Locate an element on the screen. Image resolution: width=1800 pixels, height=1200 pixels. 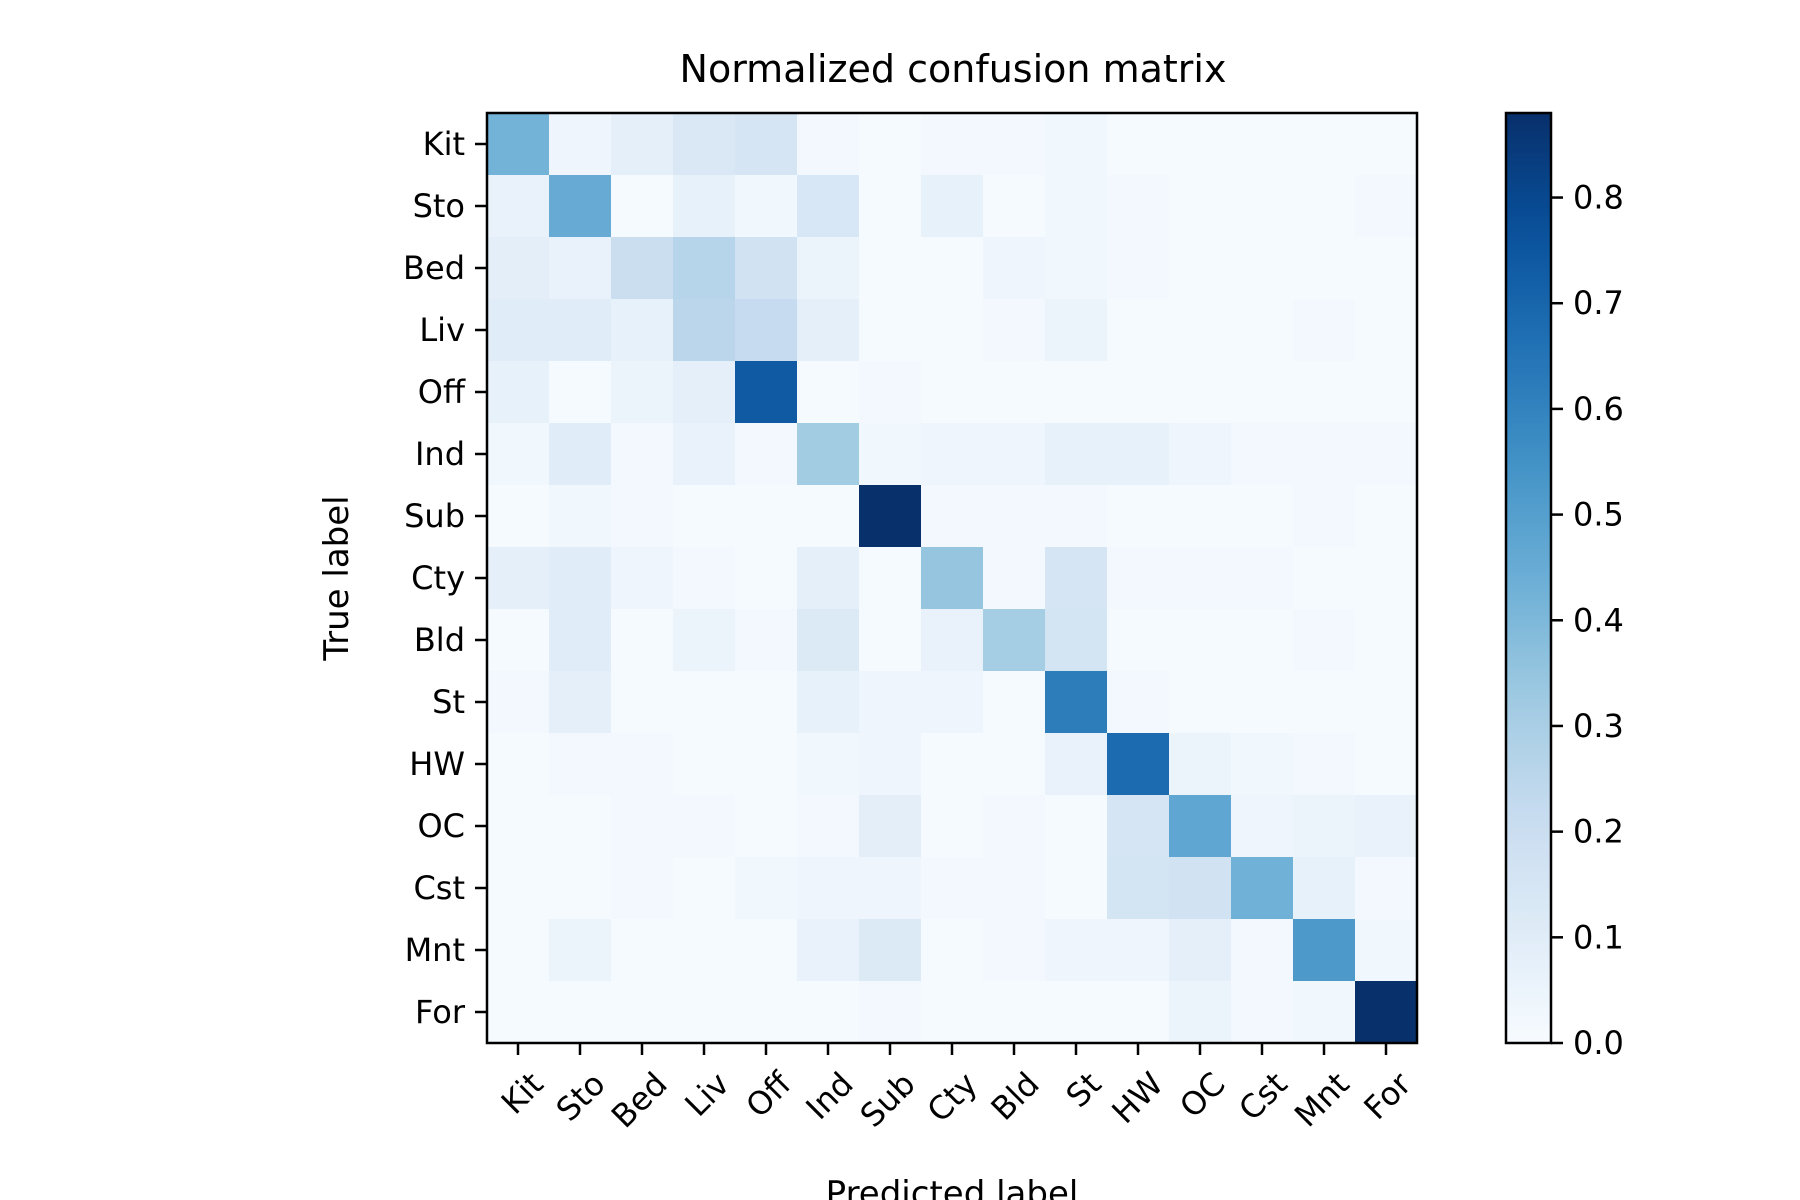
heatmap-cell-sto-ind is located at coordinates (828, 206).